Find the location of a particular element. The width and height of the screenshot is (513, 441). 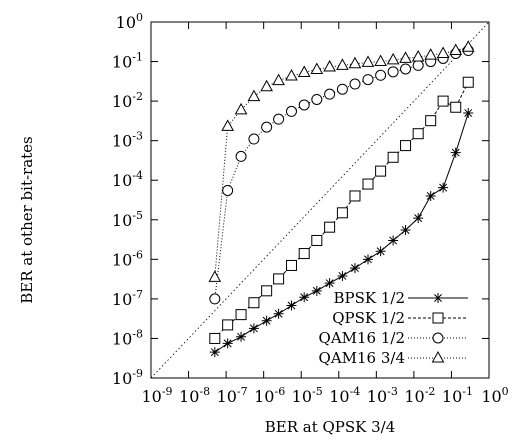

x-tick-label: 10⁻³ is located at coordinates (382, 395).